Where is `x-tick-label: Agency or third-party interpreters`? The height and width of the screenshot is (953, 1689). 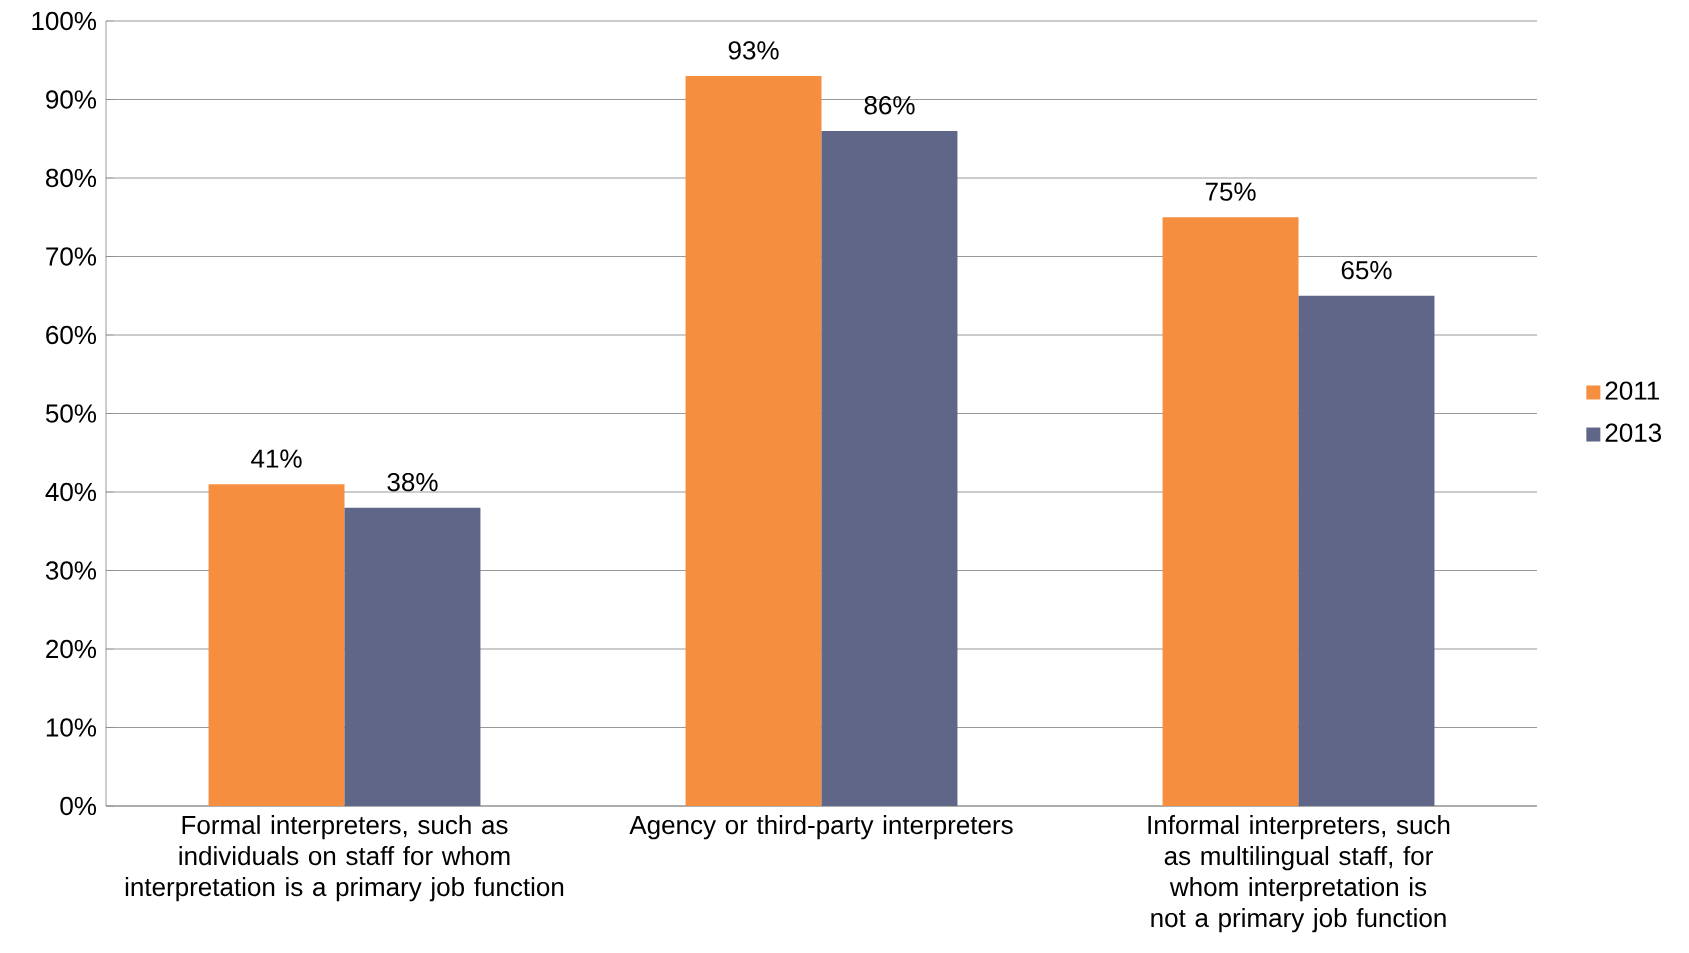 x-tick-label: Agency or third-party interpreters is located at coordinates (821, 827).